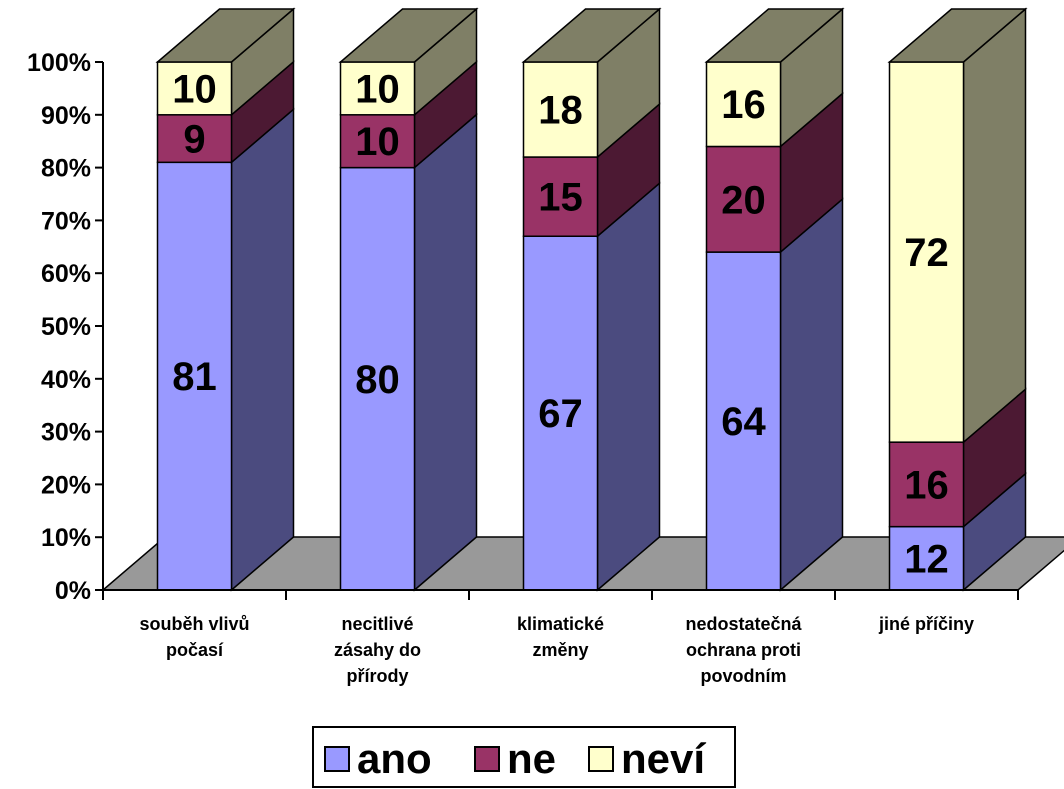 The height and width of the screenshot is (789, 1064). Describe the element at coordinates (66, 116) in the screenshot. I see `y-tick-label: 90%` at that location.